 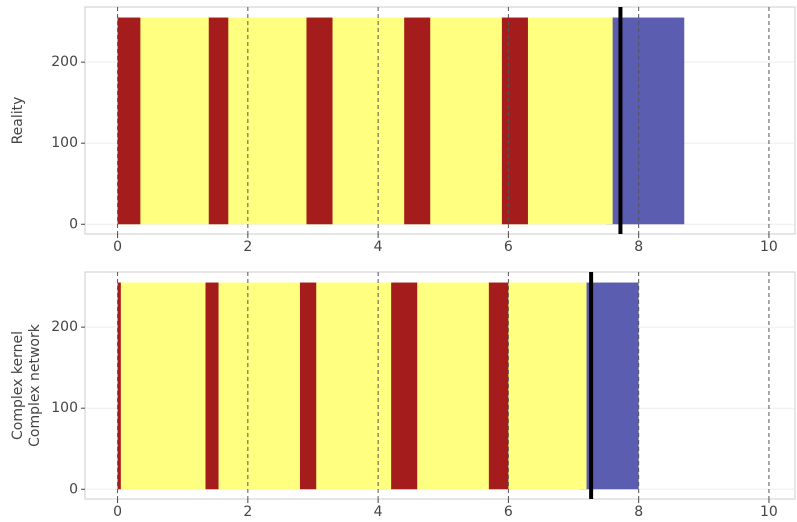 I want to click on y-axis-title: Complex network, so click(x=35, y=385).